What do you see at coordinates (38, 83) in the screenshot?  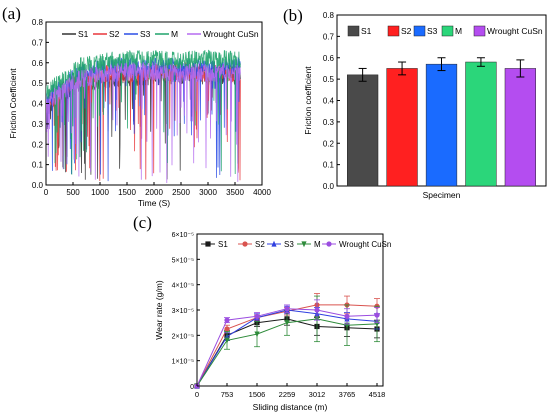 I see `ytick-label-a: 0.5` at bounding box center [38, 83].